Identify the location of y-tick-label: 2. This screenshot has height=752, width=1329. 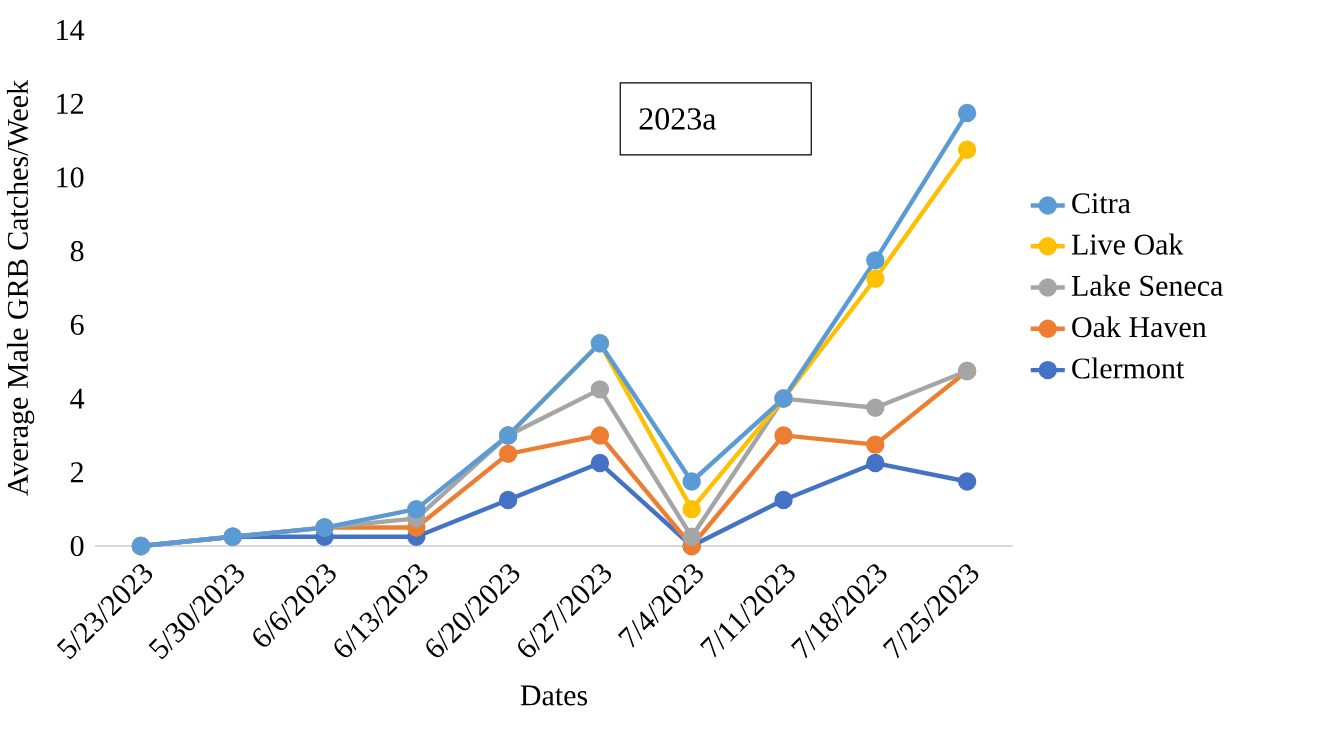
(76, 472).